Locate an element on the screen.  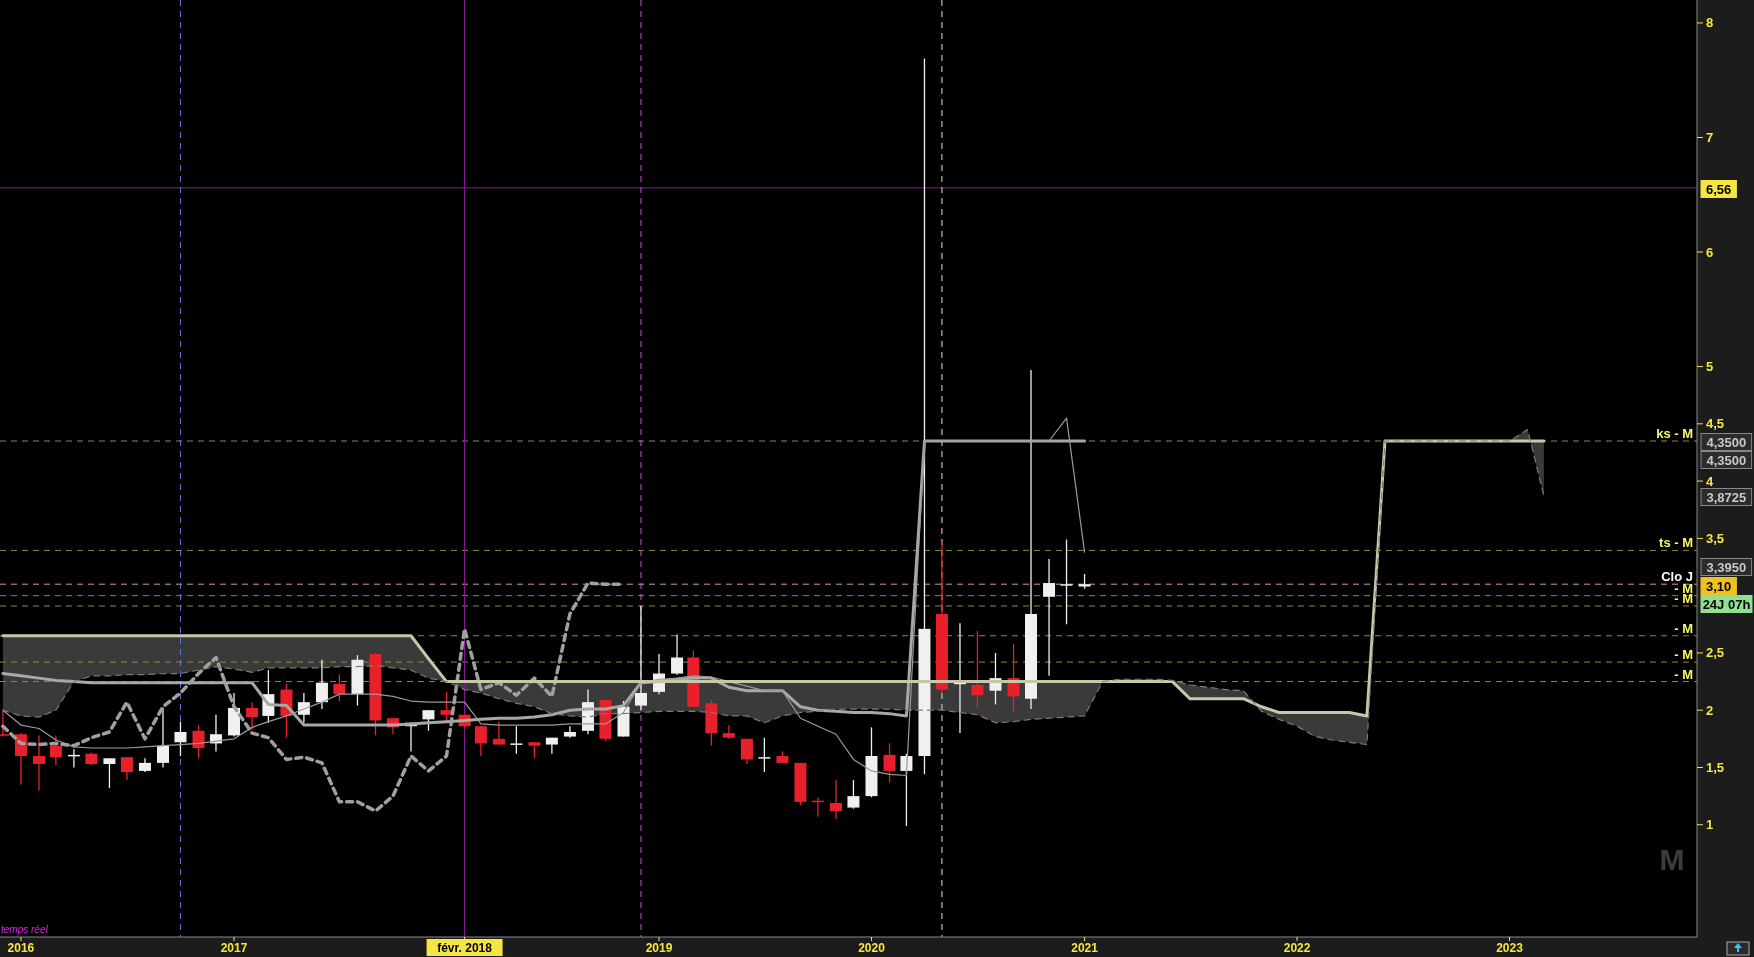
x-tick-label: 2021 is located at coordinates (1085, 948).